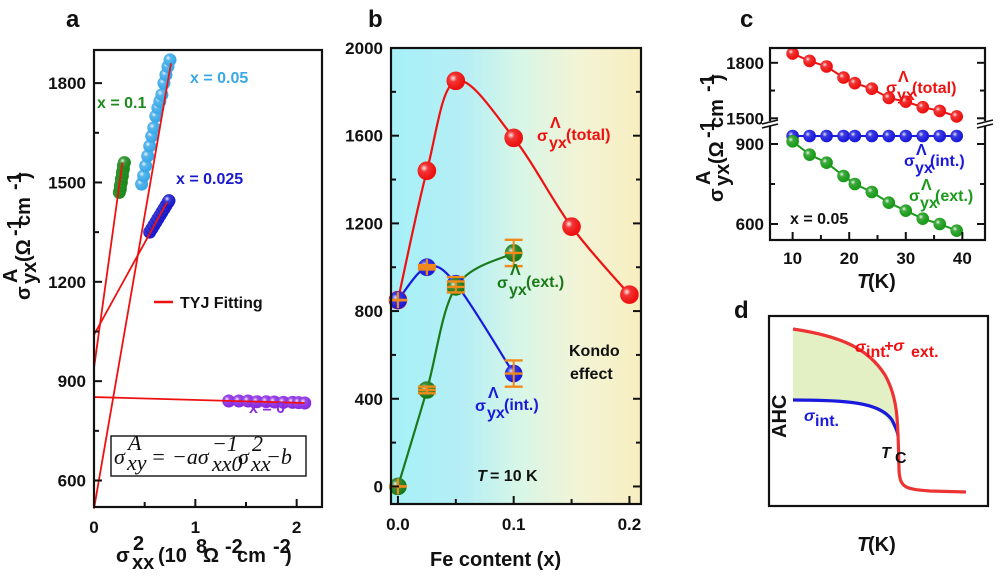 The height and width of the screenshot is (581, 1000). Describe the element at coordinates (891, 88) in the screenshot. I see `c-total-sigma: σ` at that location.